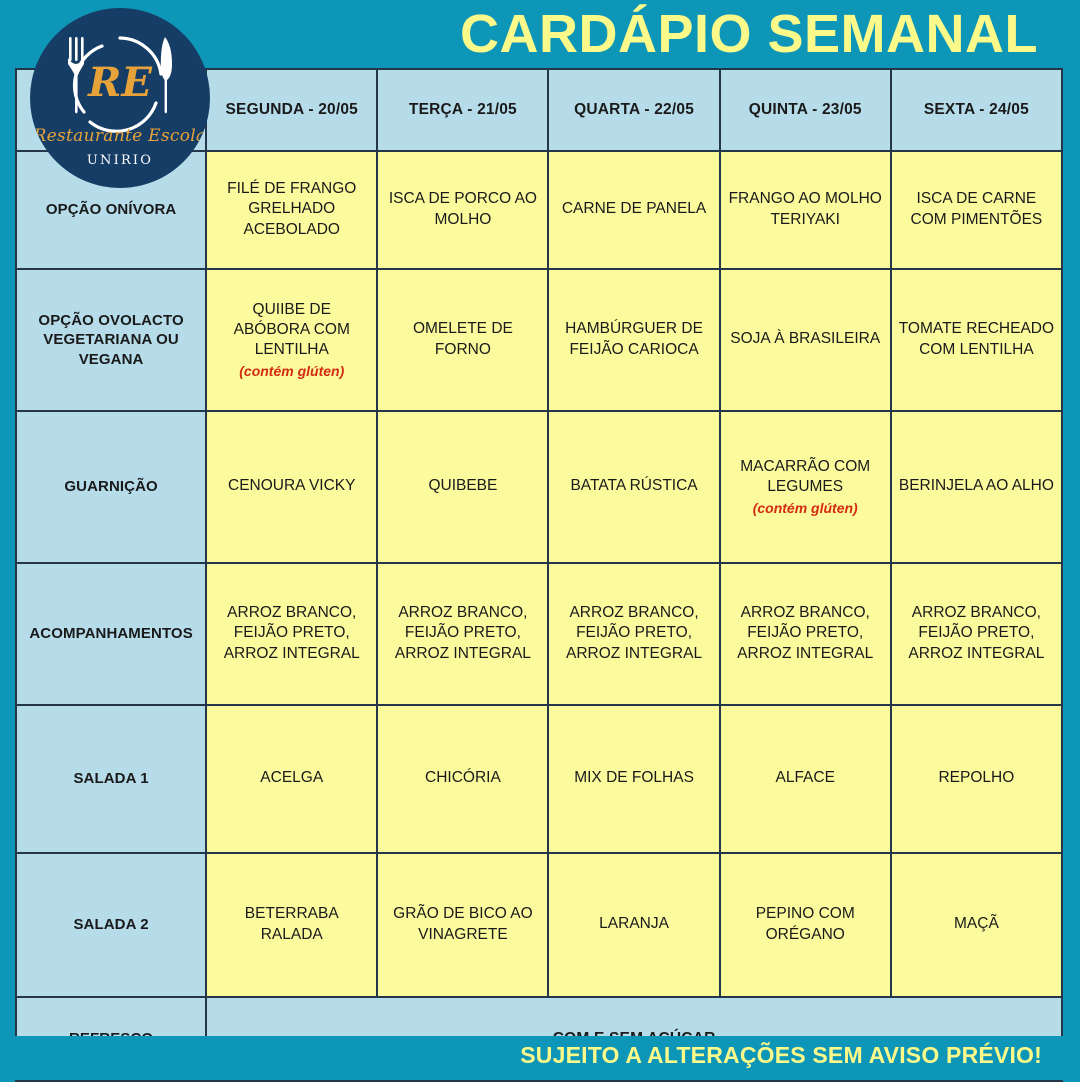 This screenshot has width=1080, height=1082. I want to click on menu-cell-text: TOMATE RECHEADO COM LENTILHA, so click(976, 339).